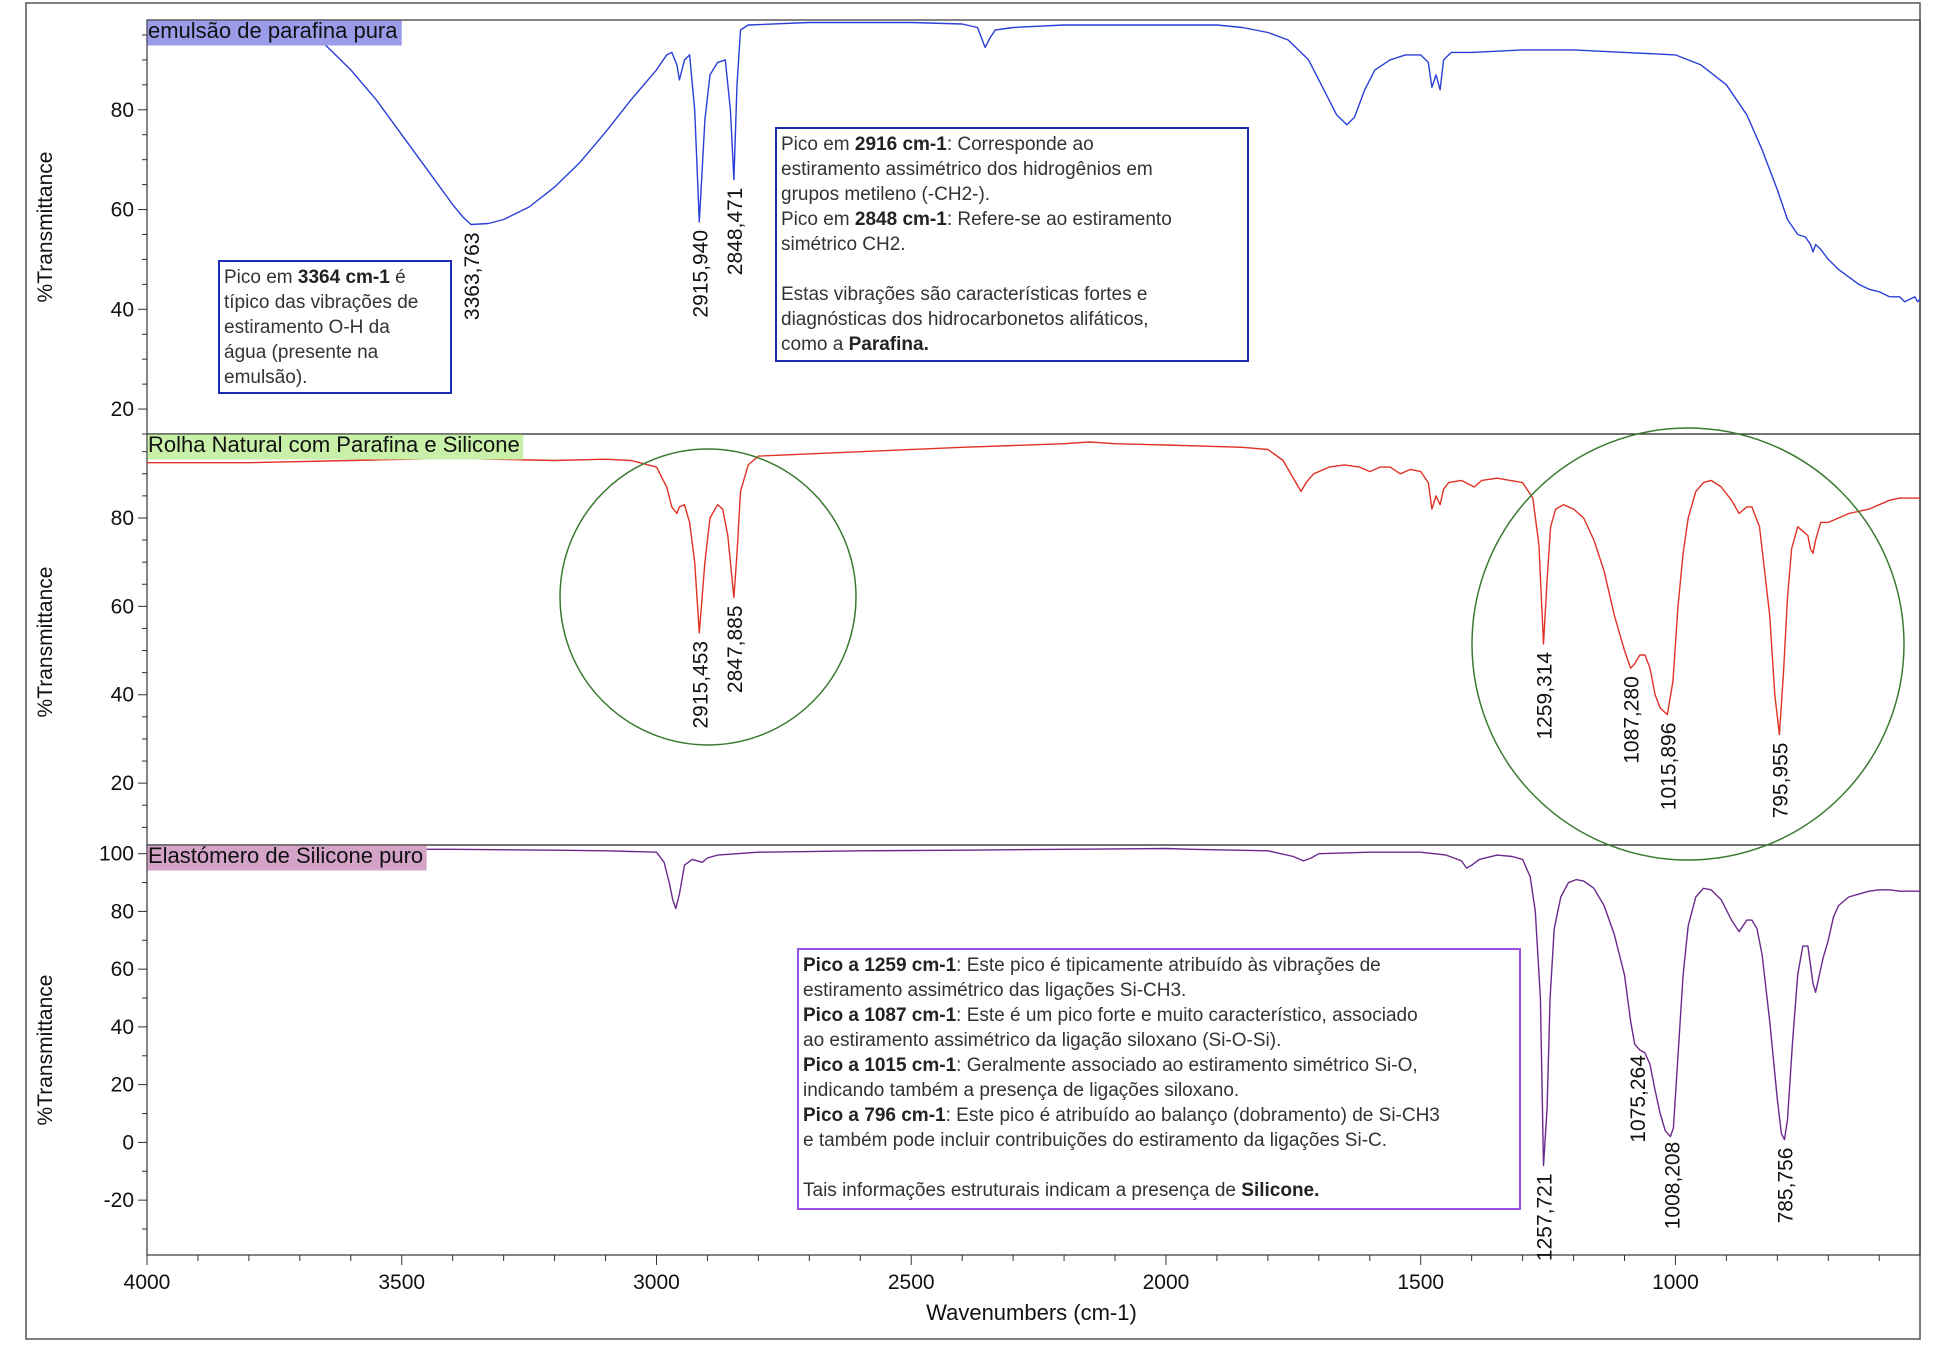 The image size is (1936, 1350). Describe the element at coordinates (343, 277) in the screenshot. I see `note-water-bold-text: 3364 cm-1` at that location.